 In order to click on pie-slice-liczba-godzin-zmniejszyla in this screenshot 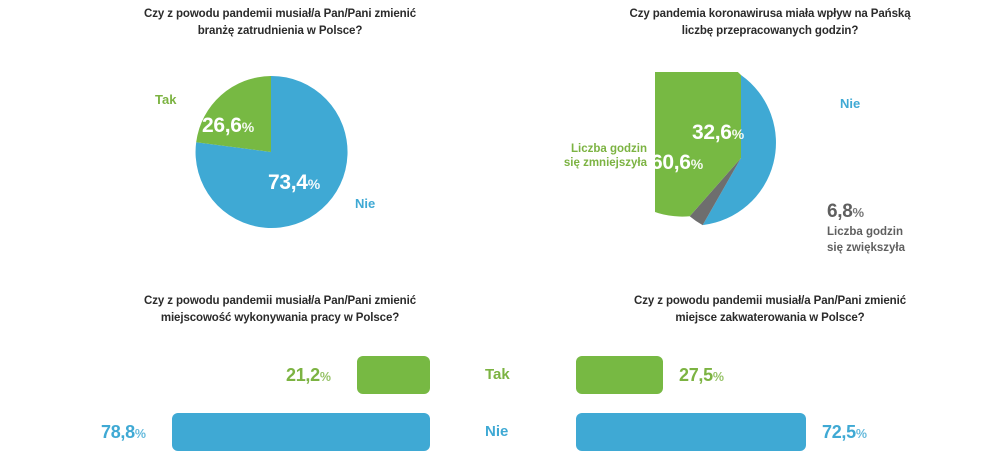, I will do `click(698, 144)`.